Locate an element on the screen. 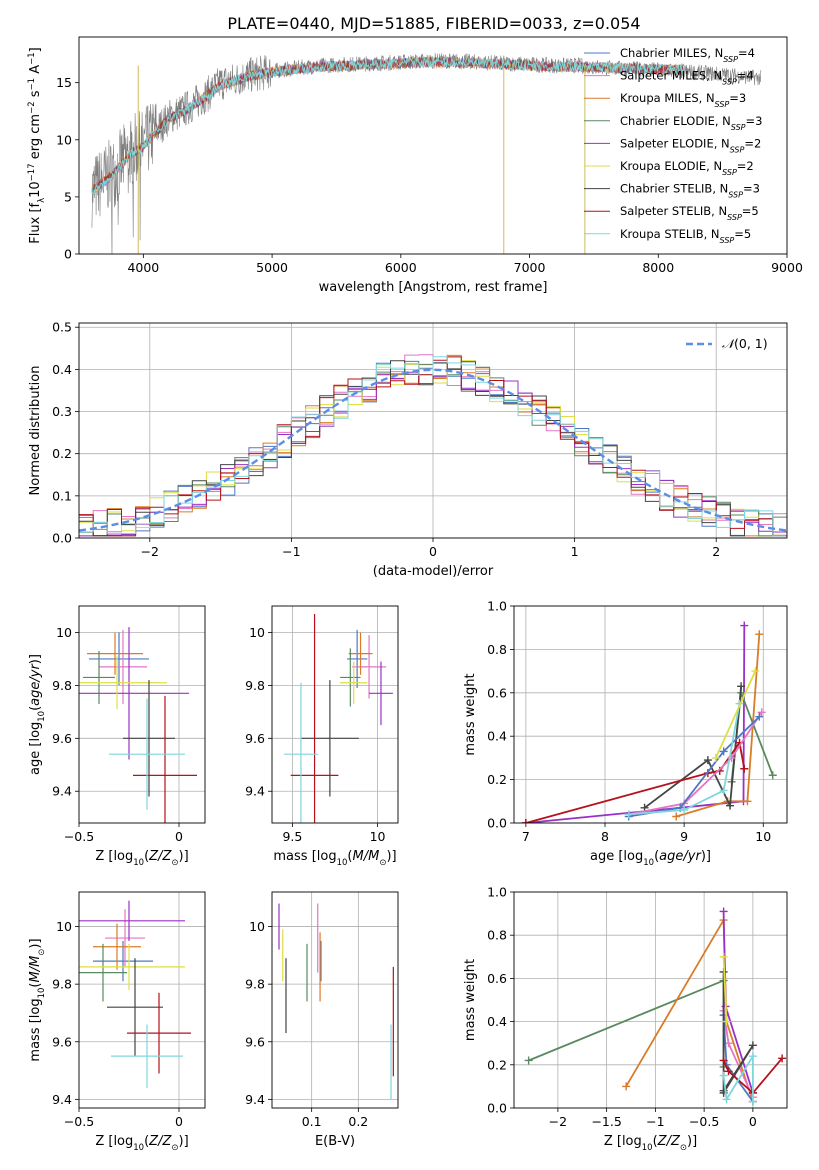 The width and height of the screenshot is (819, 1170). legend-name: Salpeter MILES, N is located at coordinates (671, 76).